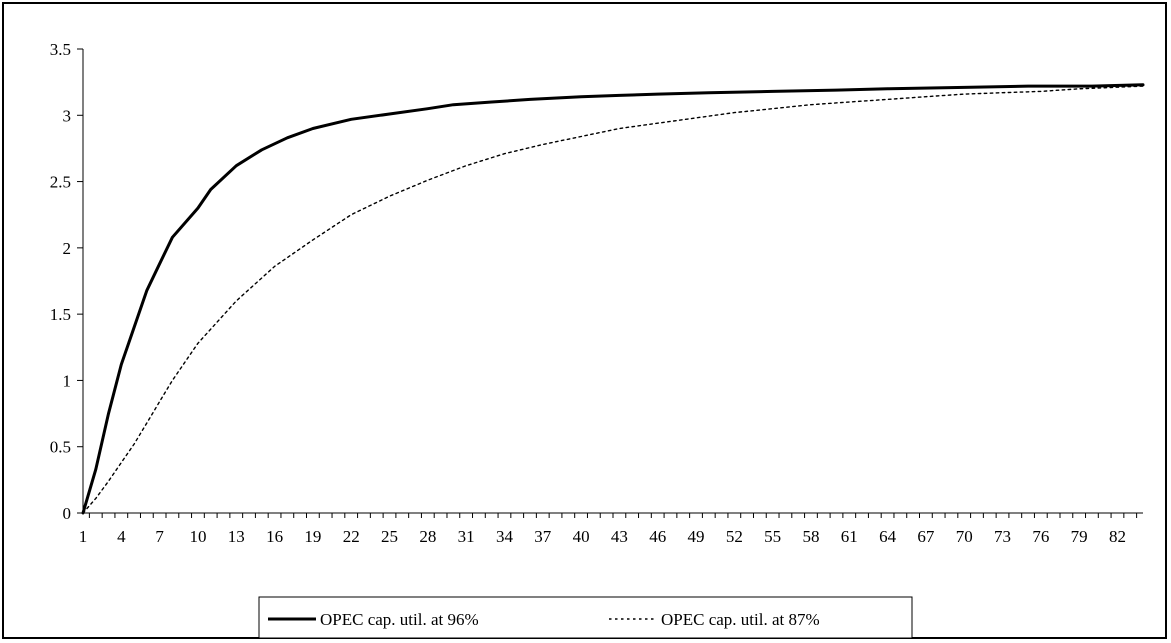 Image resolution: width=1171 pixels, height=643 pixels. I want to click on y-tick-label: 2, so click(67, 248).